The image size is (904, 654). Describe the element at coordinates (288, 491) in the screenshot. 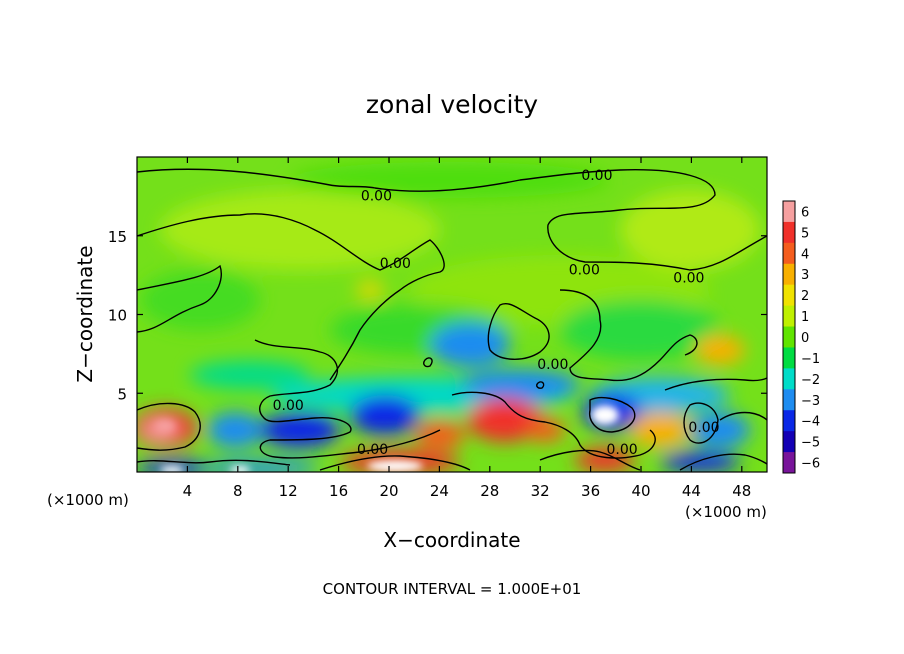

I see `x-tick-label: 12` at that location.